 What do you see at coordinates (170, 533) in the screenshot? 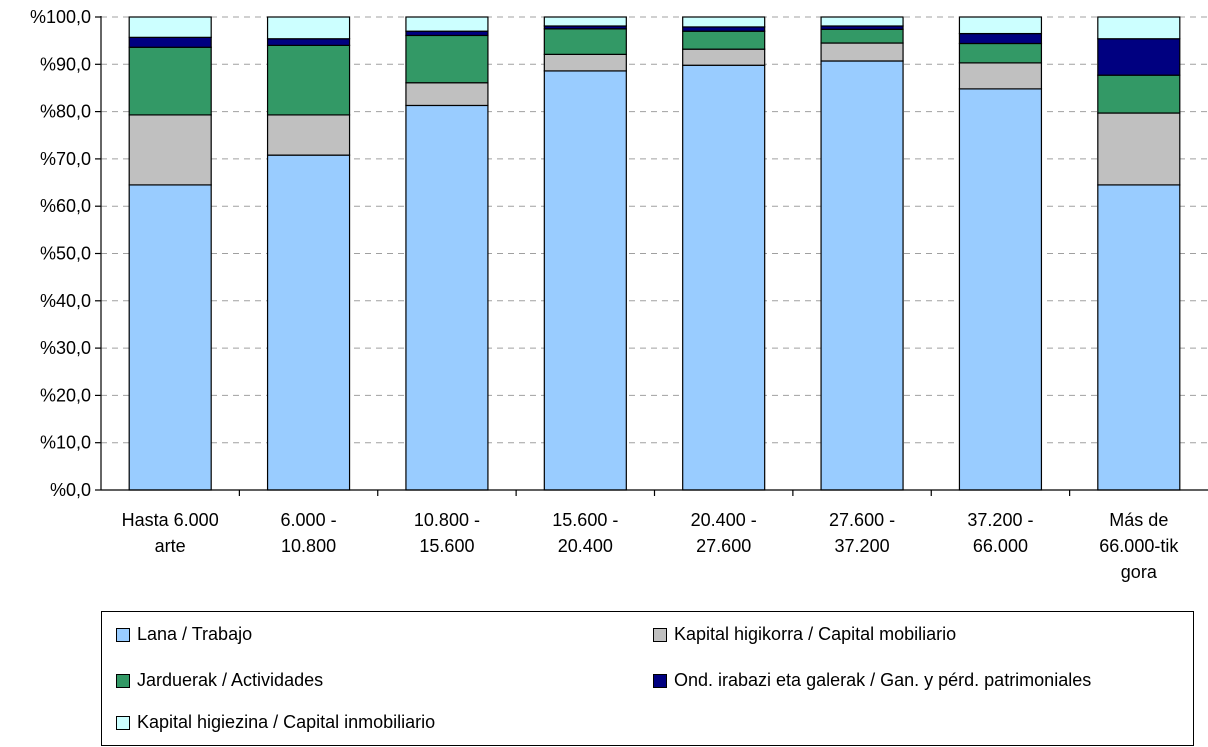
I see `x-tick-label: Hasta 6.000 arte` at bounding box center [170, 533].